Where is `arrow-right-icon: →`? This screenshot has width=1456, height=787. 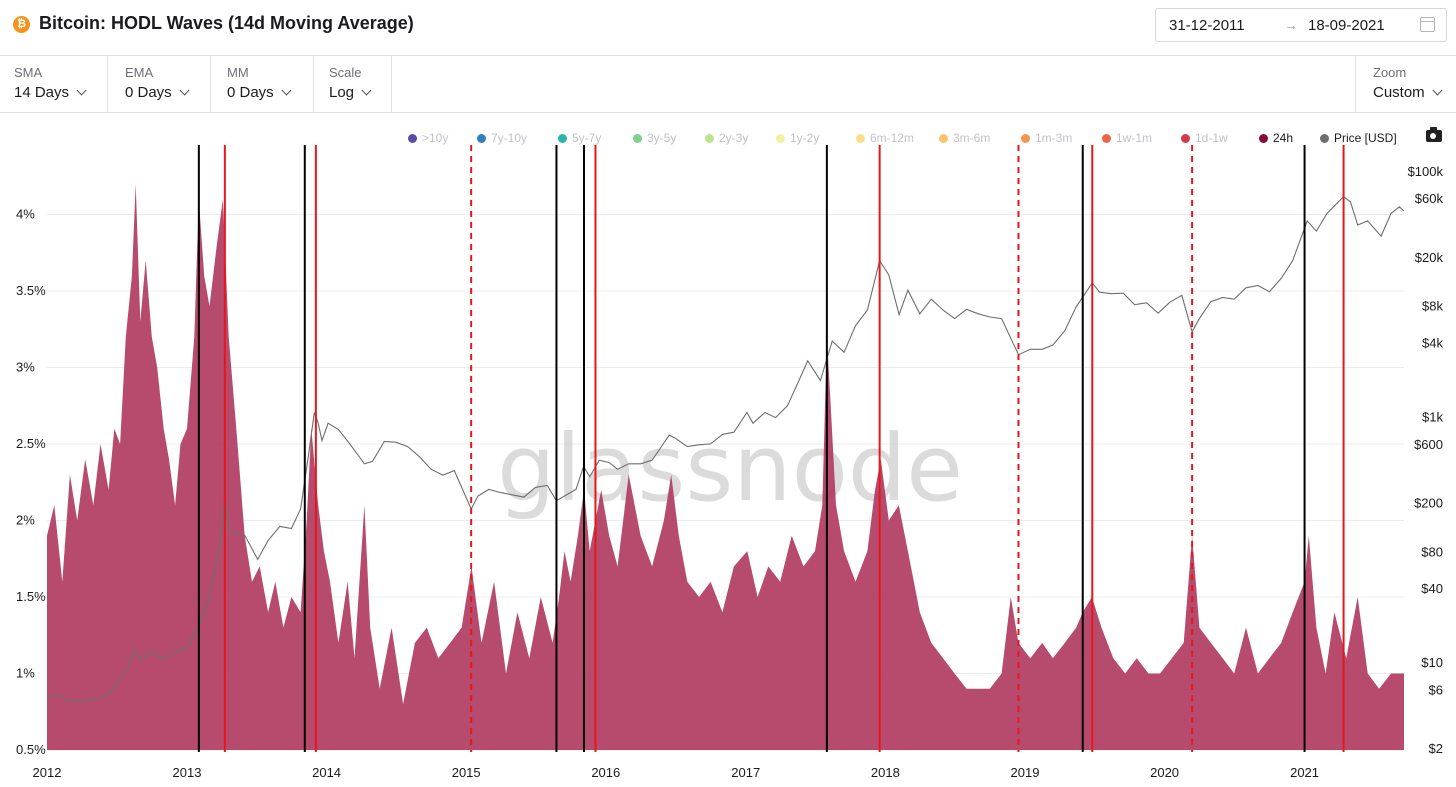
arrow-right-icon: → is located at coordinates (1291, 25).